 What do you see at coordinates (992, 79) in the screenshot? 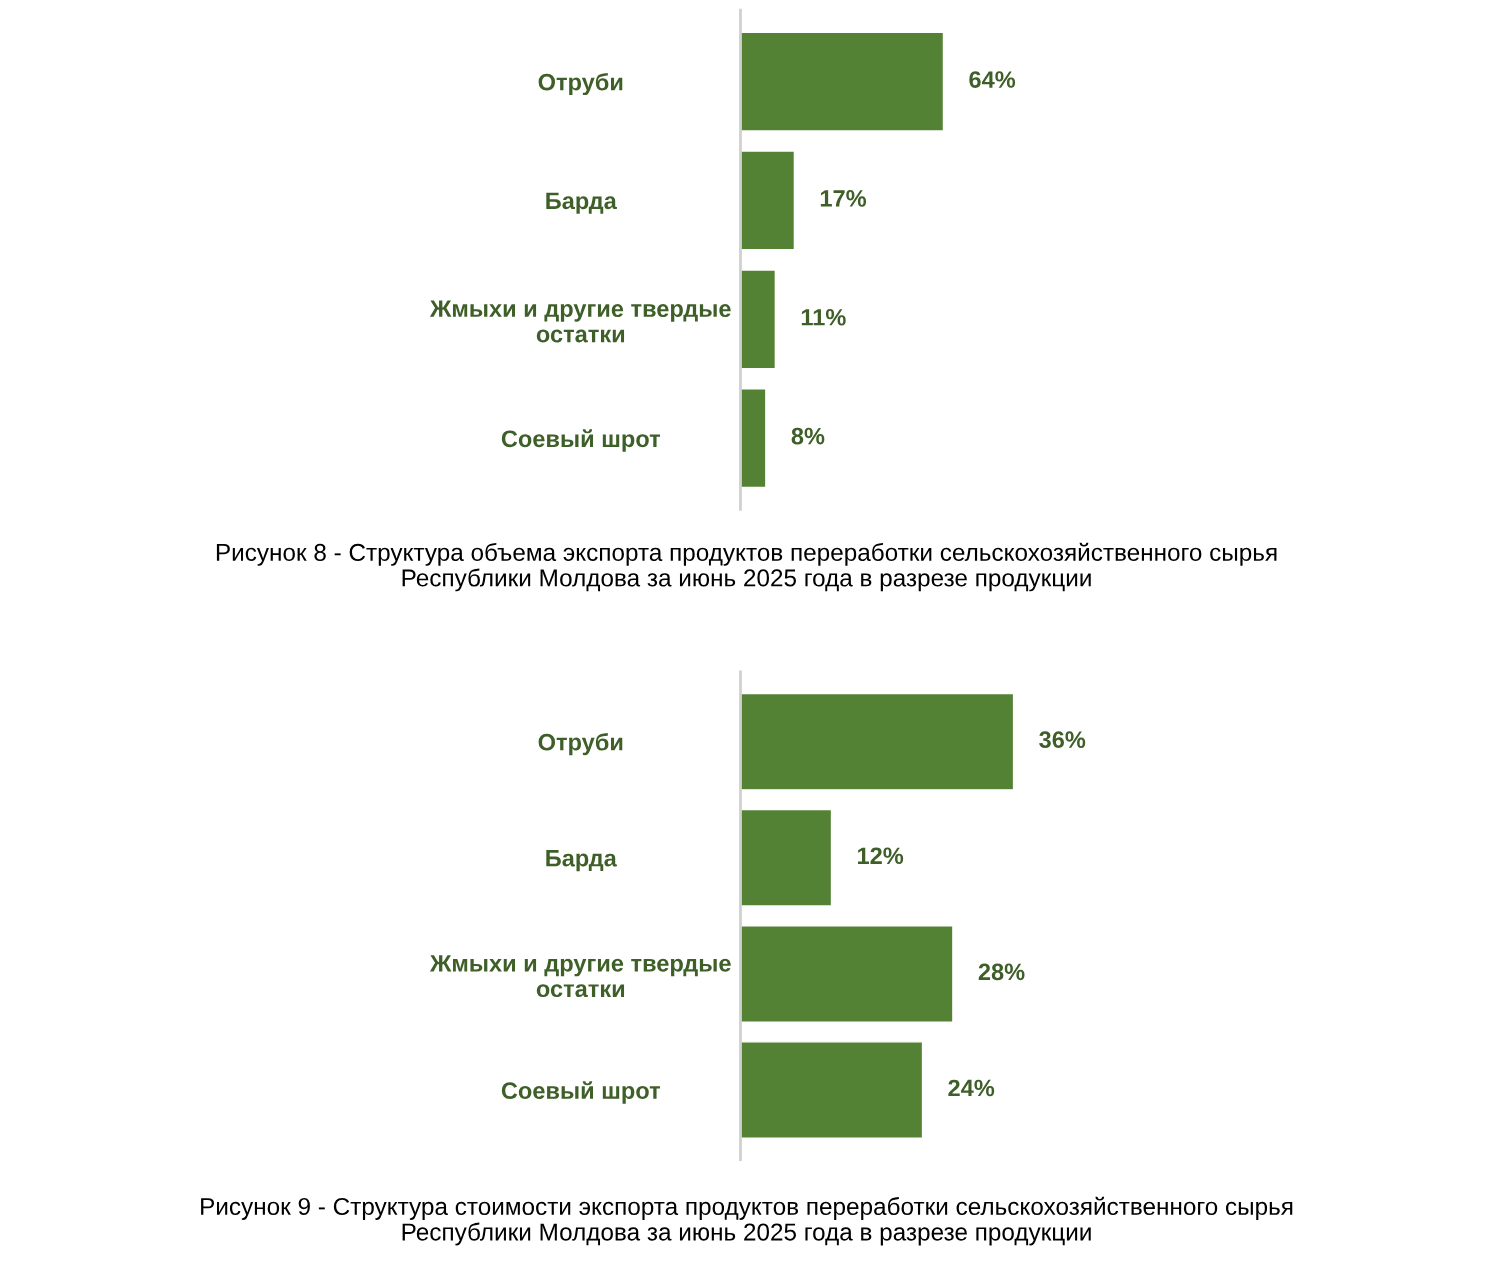
I see `data-label: 64%` at bounding box center [992, 79].